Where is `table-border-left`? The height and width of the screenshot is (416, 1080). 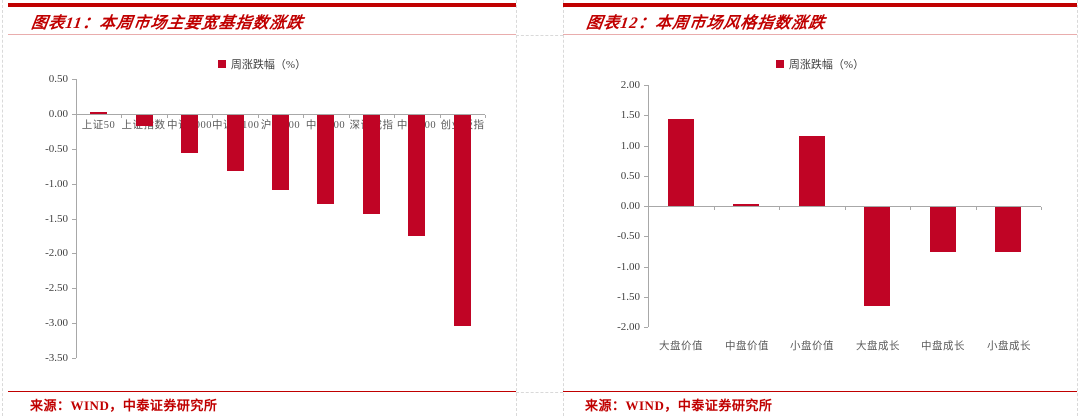 table-border-left is located at coordinates (2, 208).